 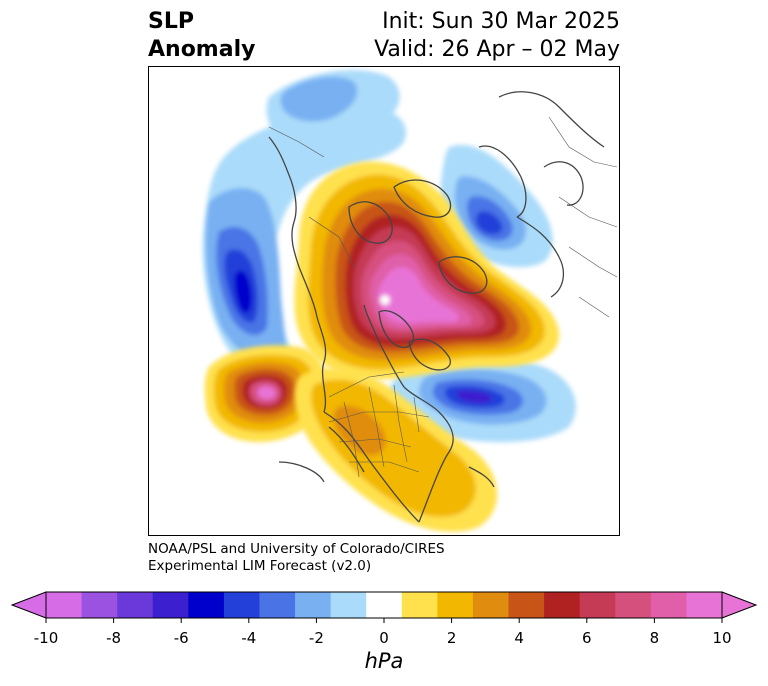 What do you see at coordinates (333, 107) in the screenshot?
I see `low-anomaly-canadian-arctic` at bounding box center [333, 107].